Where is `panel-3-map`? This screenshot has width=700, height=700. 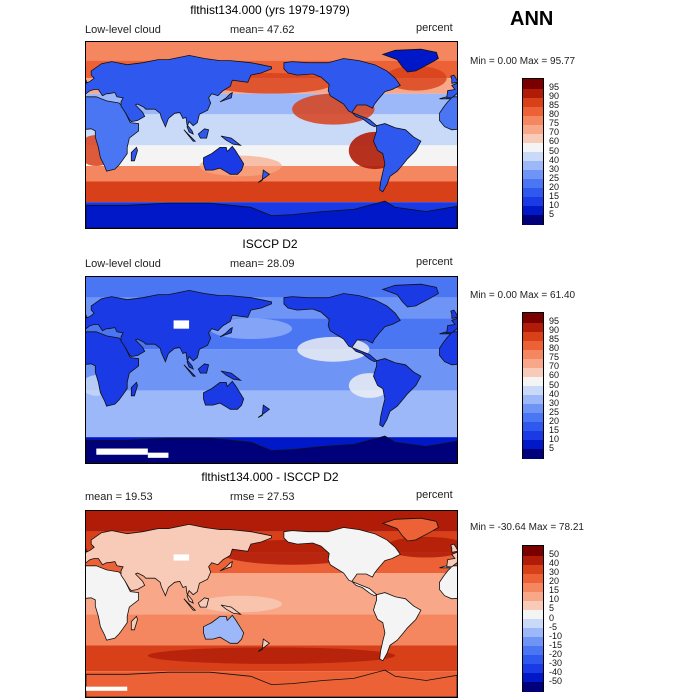 panel-3-map is located at coordinates (271, 604).